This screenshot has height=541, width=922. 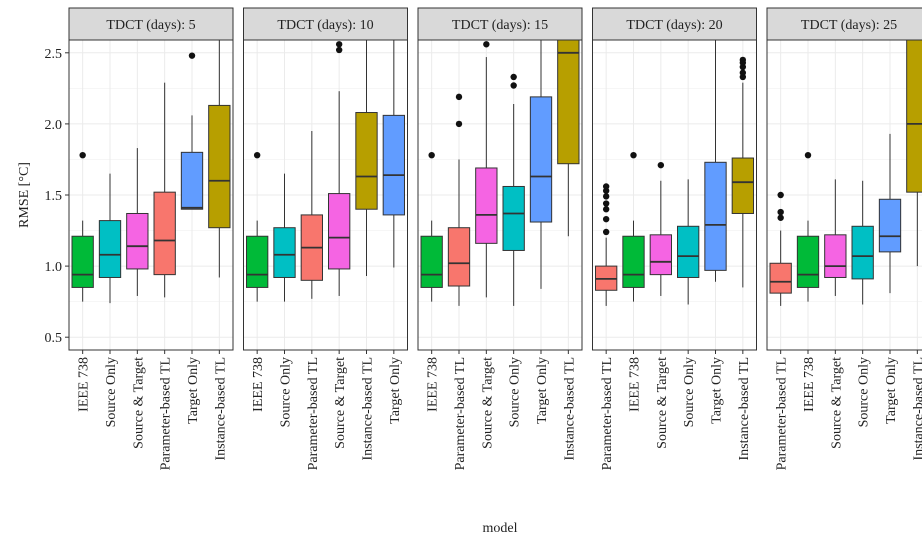 What do you see at coordinates (54, 196) in the screenshot?
I see `y-tick-label: 1.5` at bounding box center [54, 196].